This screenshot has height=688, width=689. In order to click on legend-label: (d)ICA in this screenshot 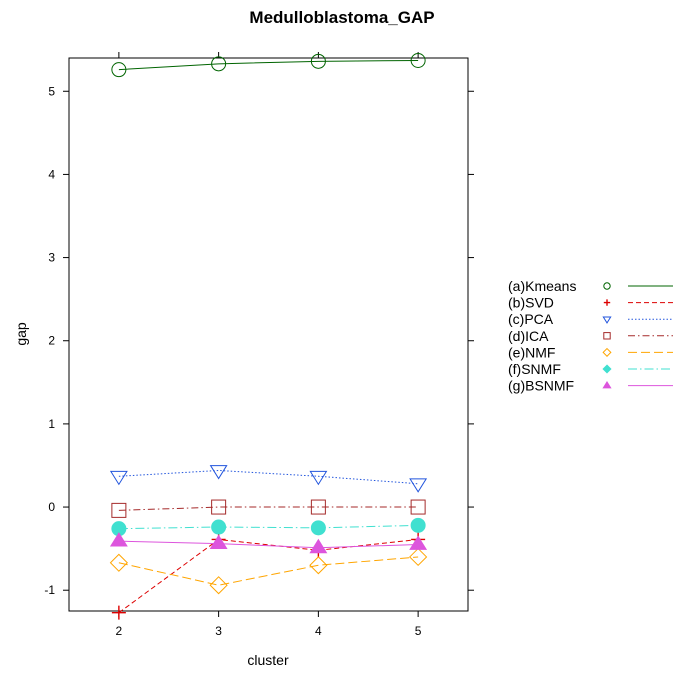, I will do `click(528, 336)`.